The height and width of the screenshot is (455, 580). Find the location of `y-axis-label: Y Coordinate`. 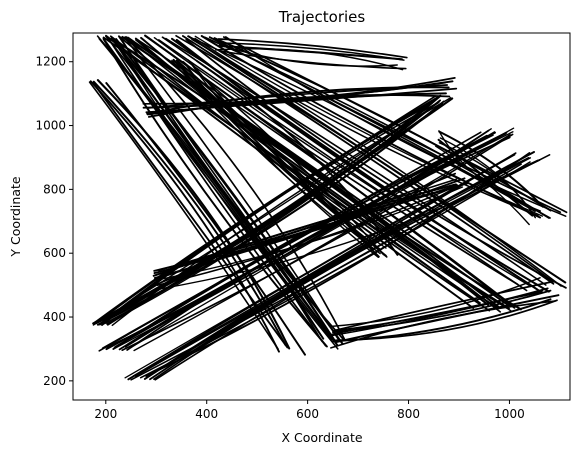

y-axis-label: Y Coordinate is located at coordinates (15, 216).